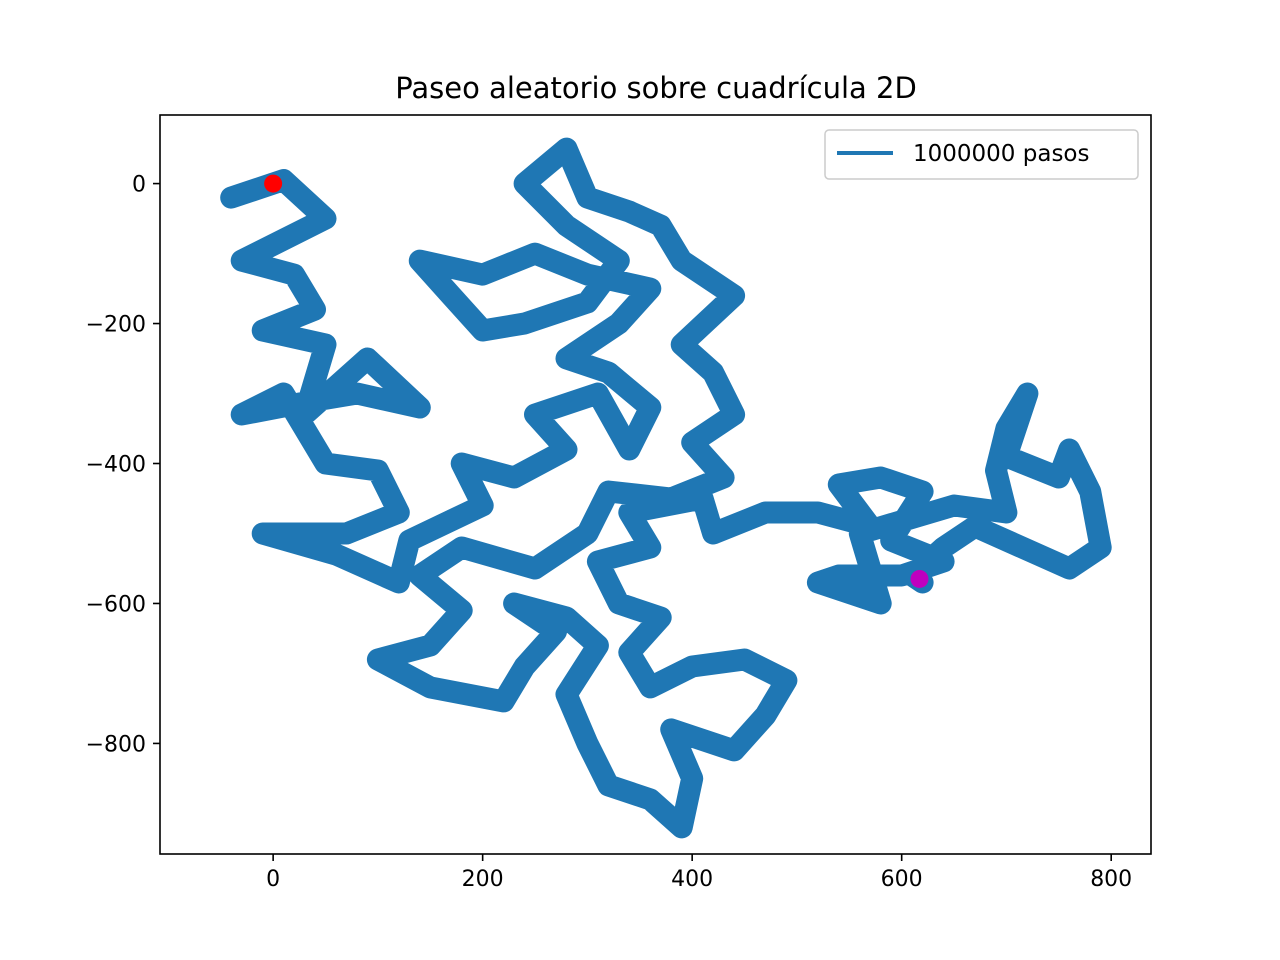 The image size is (1280, 960). I want to click on y-axis: 0 −200 −400 −600 −800, so click(123, 465).